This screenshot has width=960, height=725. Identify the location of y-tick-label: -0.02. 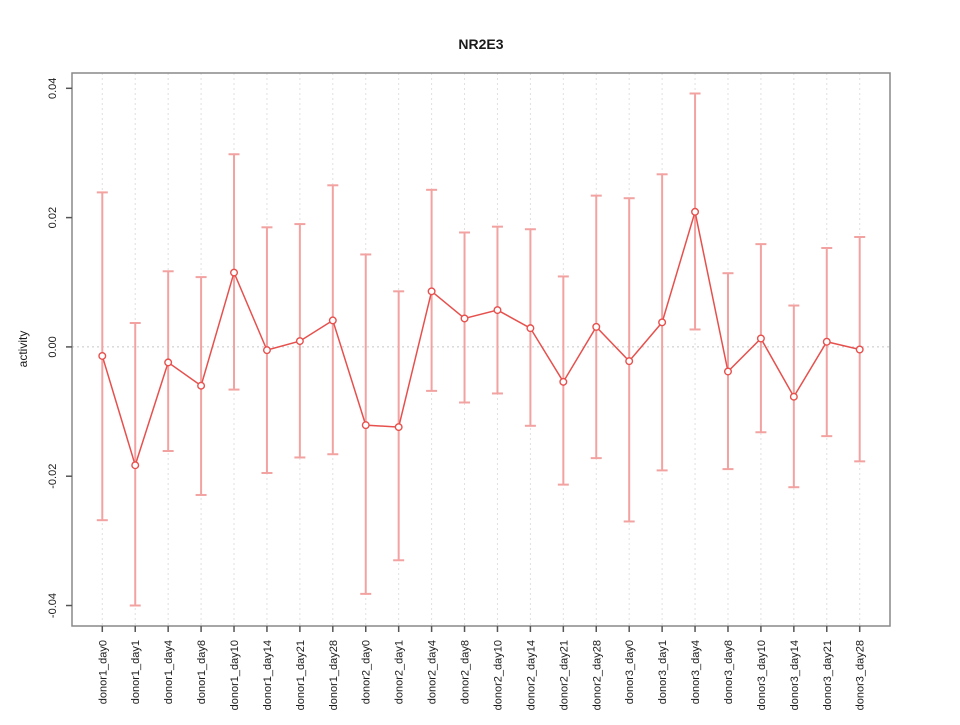
(53, 476).